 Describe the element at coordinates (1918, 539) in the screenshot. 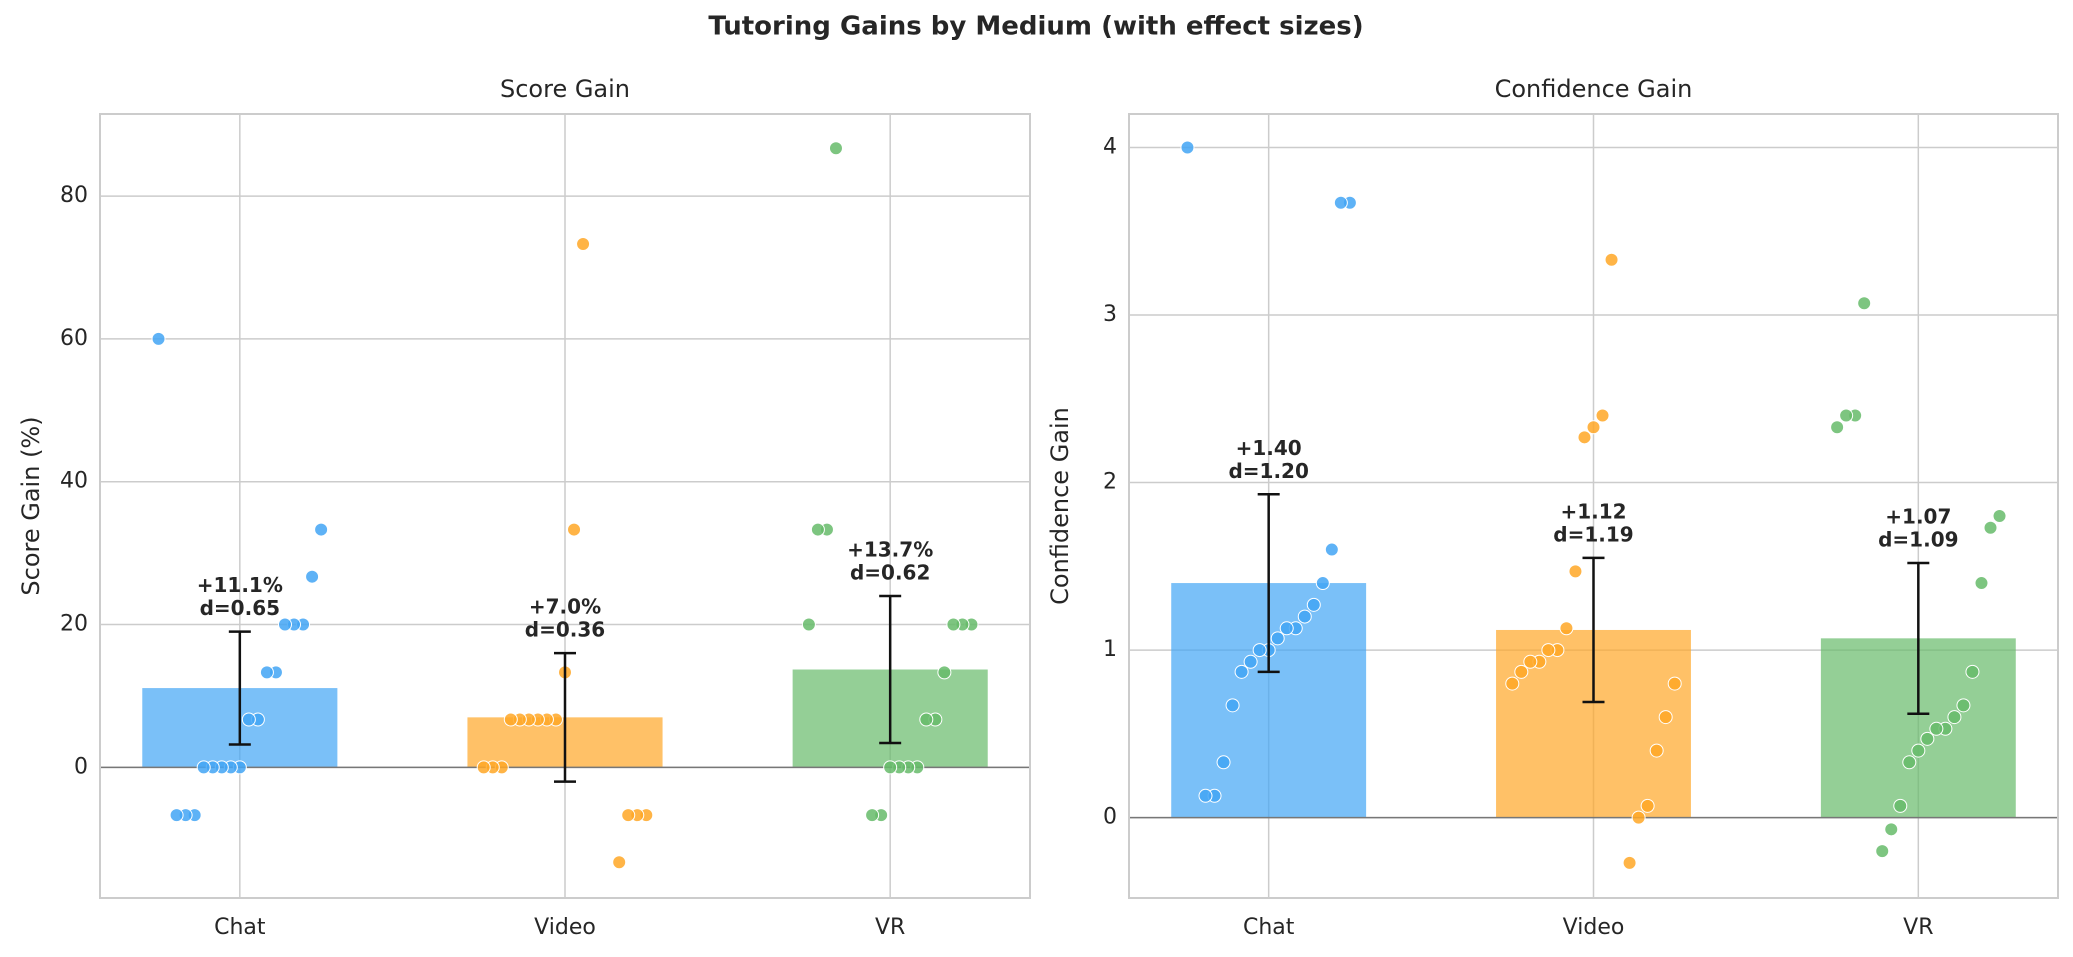

I see `effect-label: d=1.09` at that location.